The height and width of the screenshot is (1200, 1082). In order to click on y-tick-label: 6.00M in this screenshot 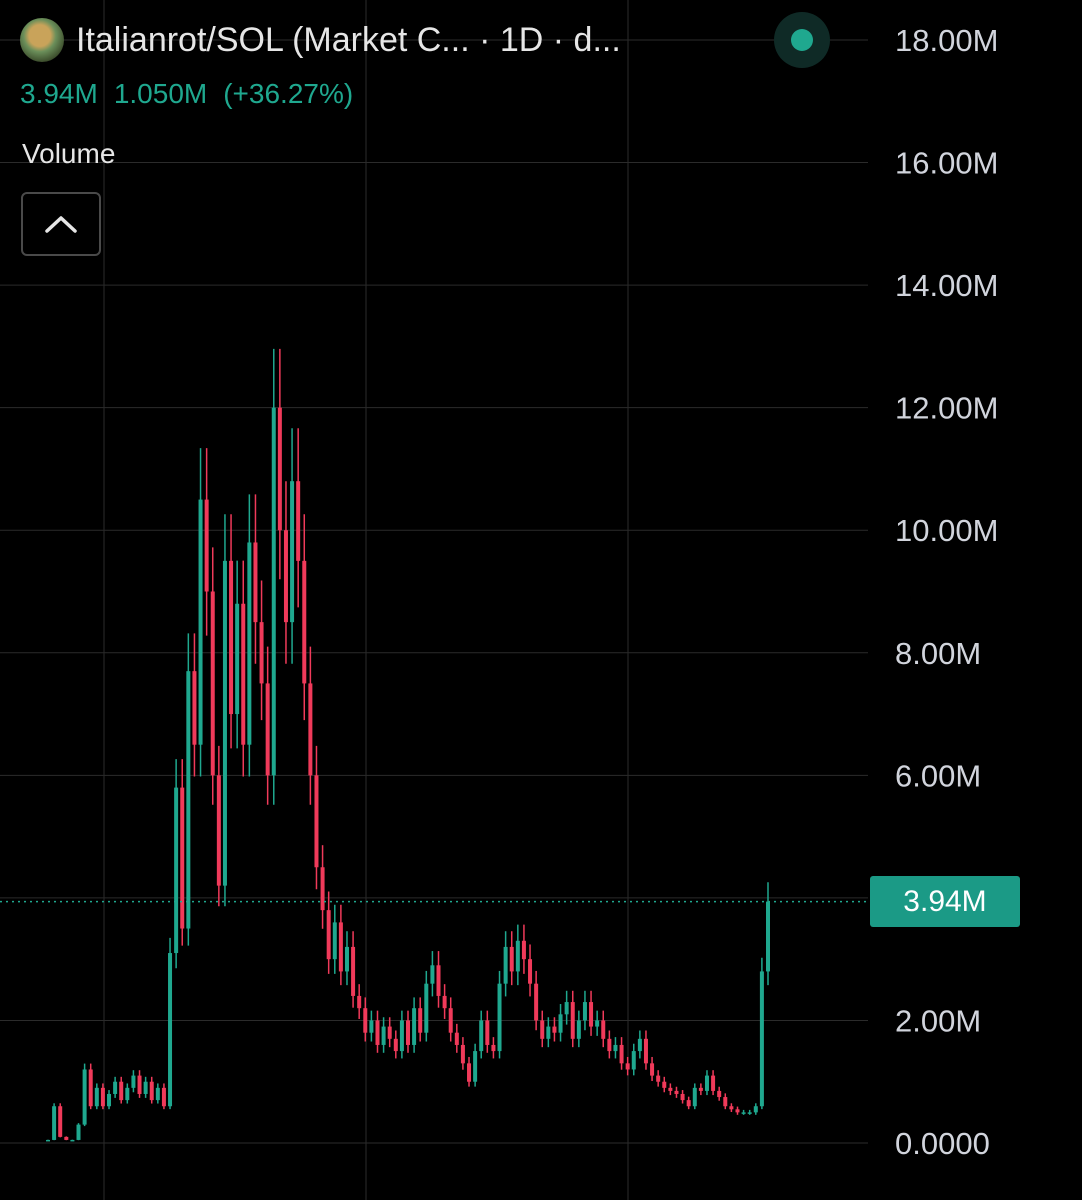, I will do `click(938, 775)`.